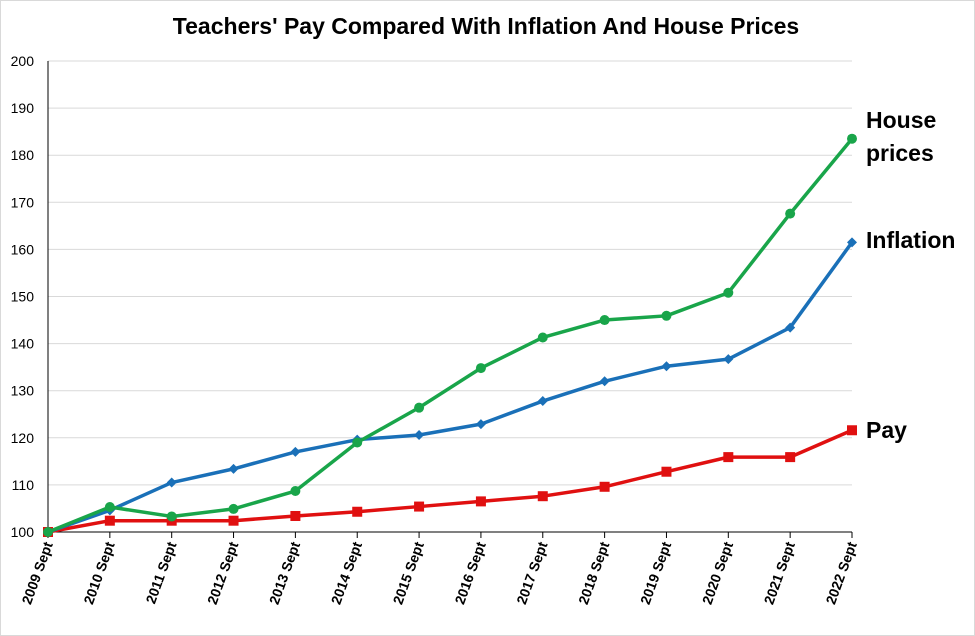 This screenshot has height=636, width=975. I want to click on y-tick-label: 180, so click(23, 155).